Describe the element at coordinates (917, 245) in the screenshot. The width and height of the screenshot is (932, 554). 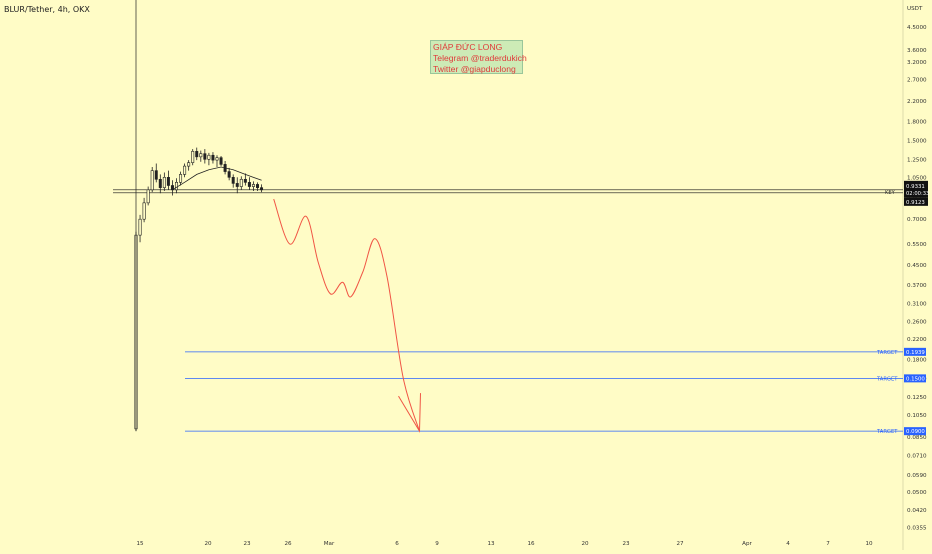
I see `y-tick-label: 0.5500` at that location.